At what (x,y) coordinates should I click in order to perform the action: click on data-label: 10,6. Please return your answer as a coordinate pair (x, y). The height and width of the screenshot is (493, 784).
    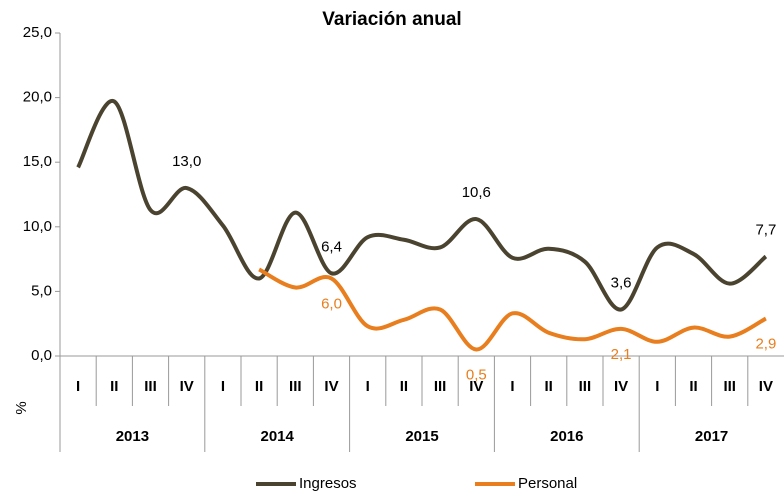
    Looking at the image, I should click on (476, 192).